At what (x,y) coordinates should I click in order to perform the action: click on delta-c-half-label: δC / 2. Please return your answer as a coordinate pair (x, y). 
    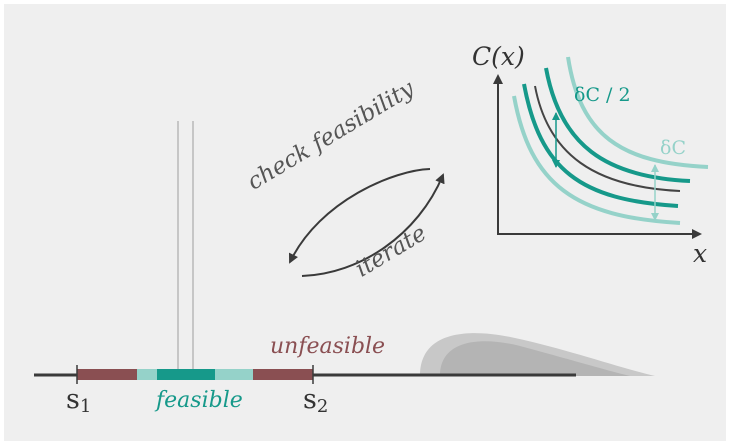
    Looking at the image, I should click on (602, 95).